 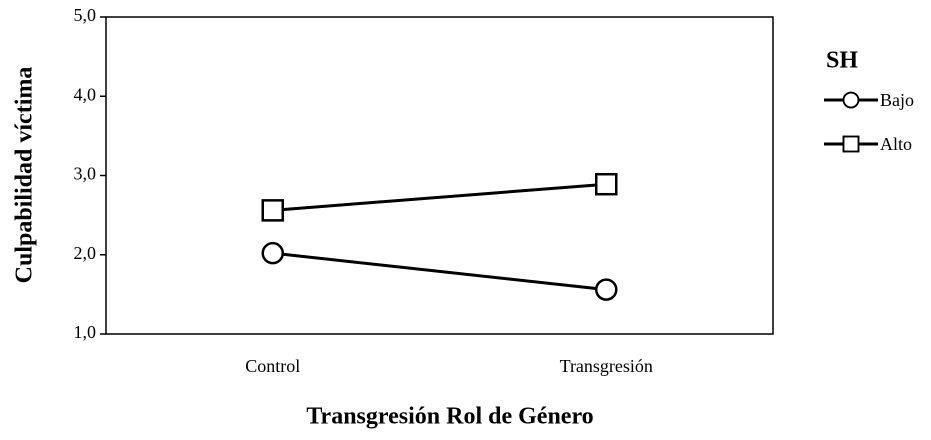 What do you see at coordinates (449, 417) in the screenshot?
I see `x-axis-label: Transgresión Rol de Género` at bounding box center [449, 417].